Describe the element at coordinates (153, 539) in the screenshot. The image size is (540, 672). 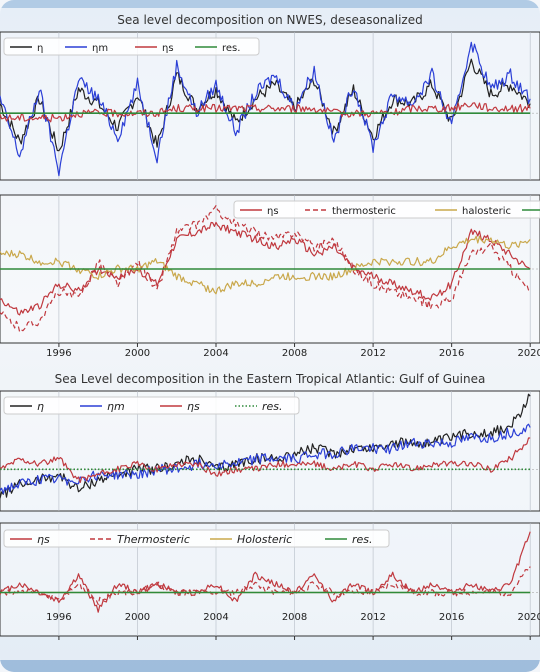
I see `legend-label: Thermosteric` at that location.